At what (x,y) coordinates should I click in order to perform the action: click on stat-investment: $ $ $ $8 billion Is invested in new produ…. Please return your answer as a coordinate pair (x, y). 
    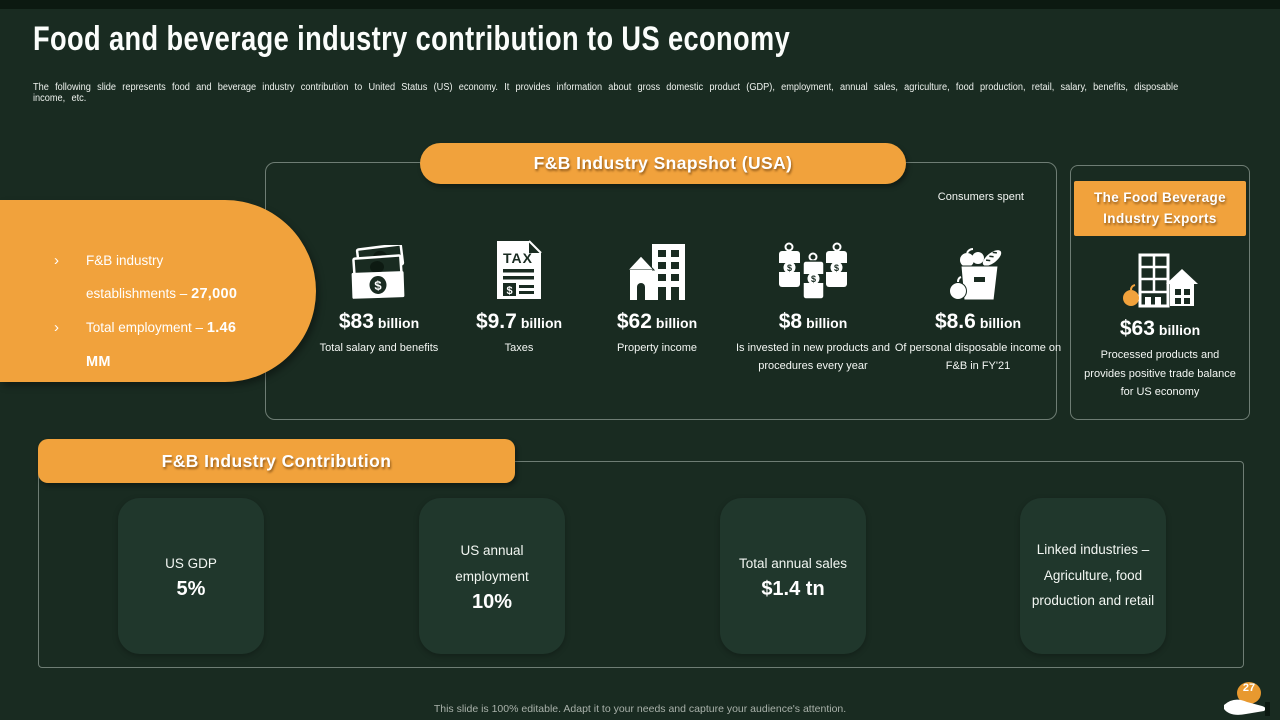
    Looking at the image, I should click on (813, 298).